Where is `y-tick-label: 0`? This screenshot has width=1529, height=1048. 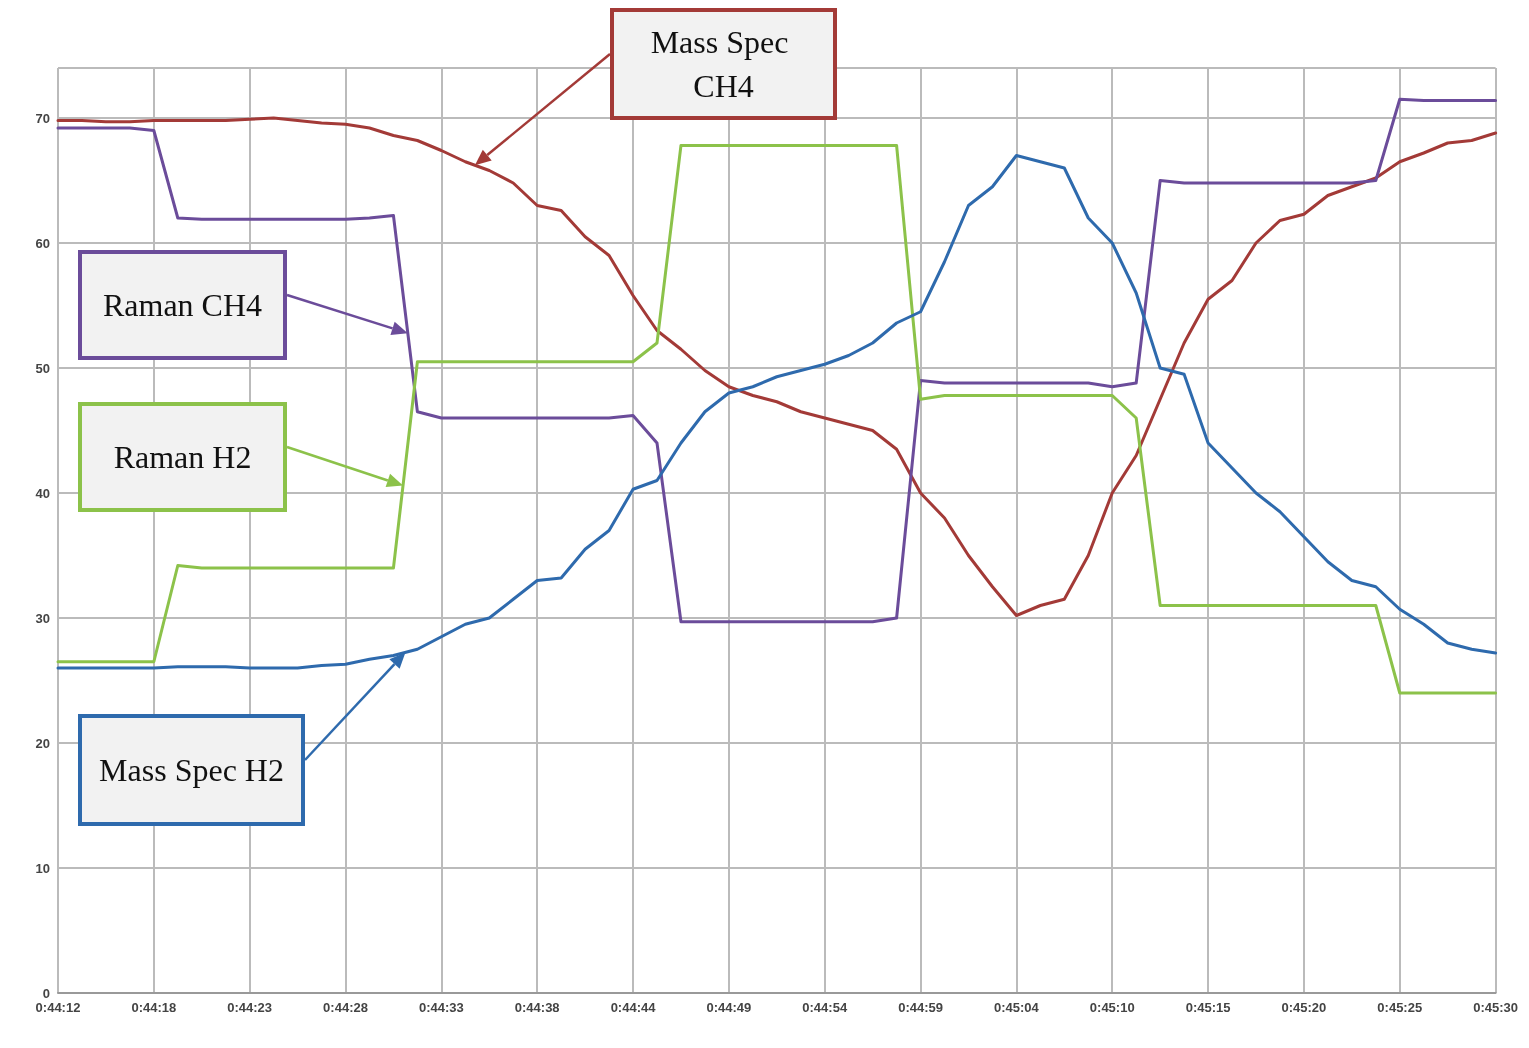 y-tick-label: 0 is located at coordinates (46, 993).